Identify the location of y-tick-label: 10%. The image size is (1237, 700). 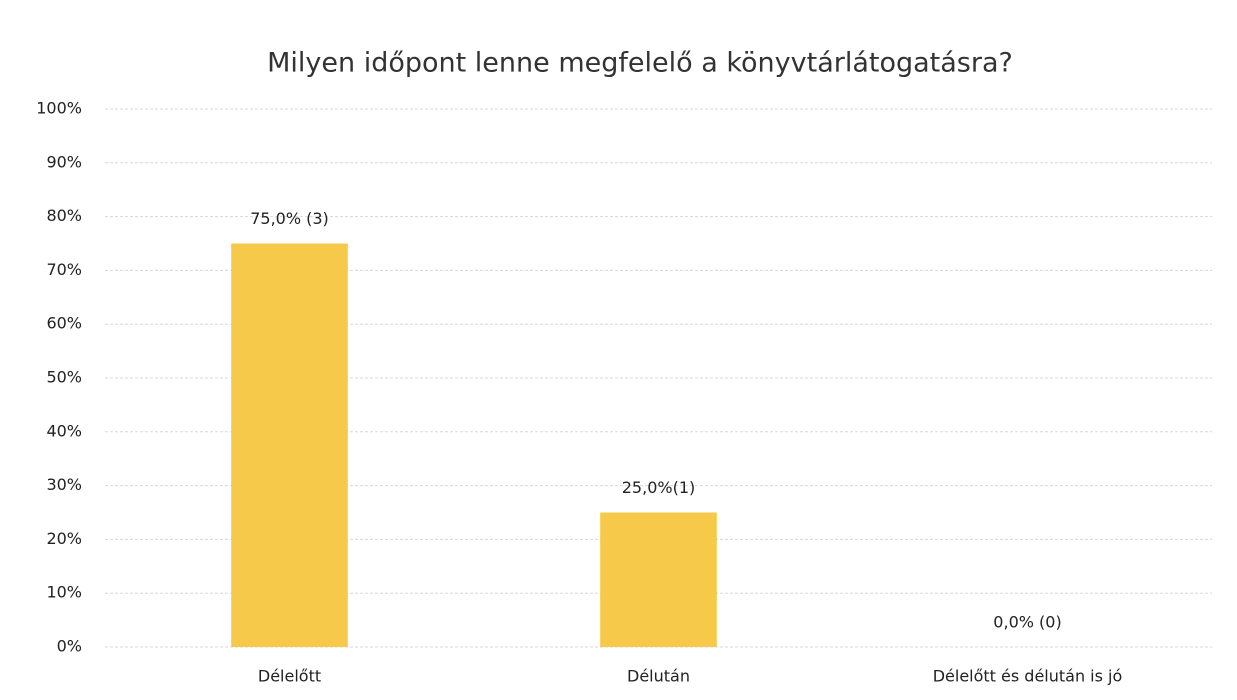
(64, 592).